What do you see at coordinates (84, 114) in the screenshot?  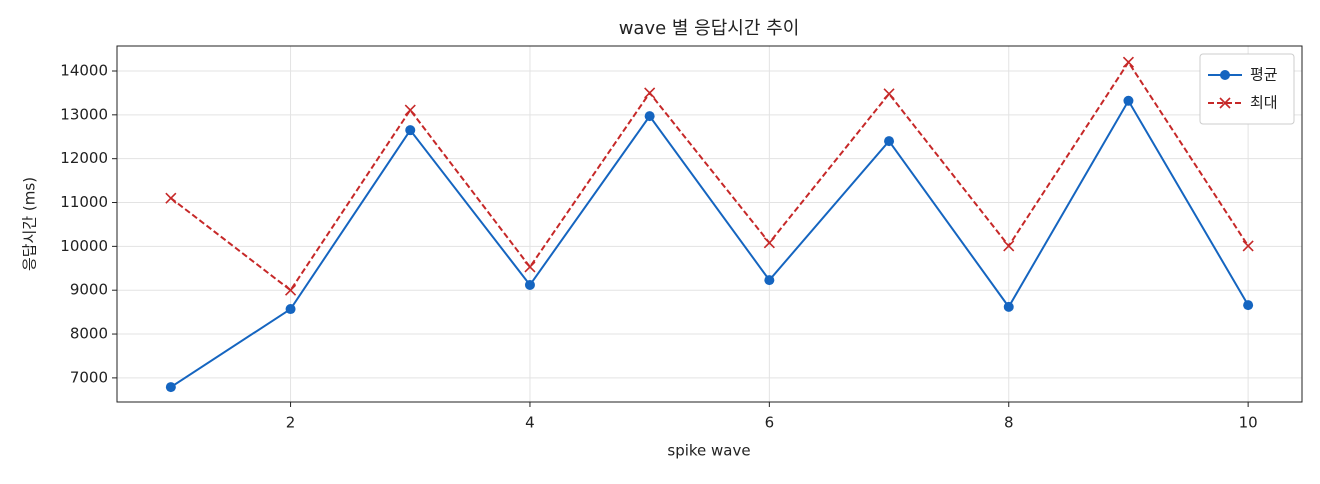 I see `y-tick-label: 13000` at bounding box center [84, 114].